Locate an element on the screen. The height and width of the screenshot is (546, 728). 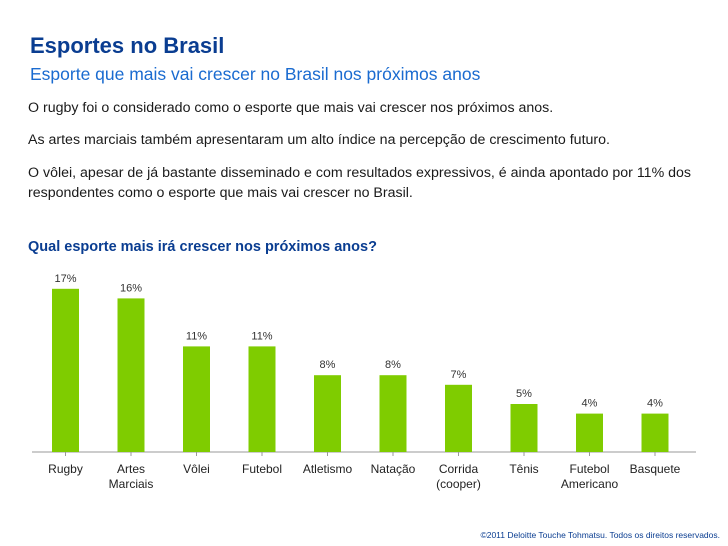
data-label: 5% is located at coordinates (524, 394).